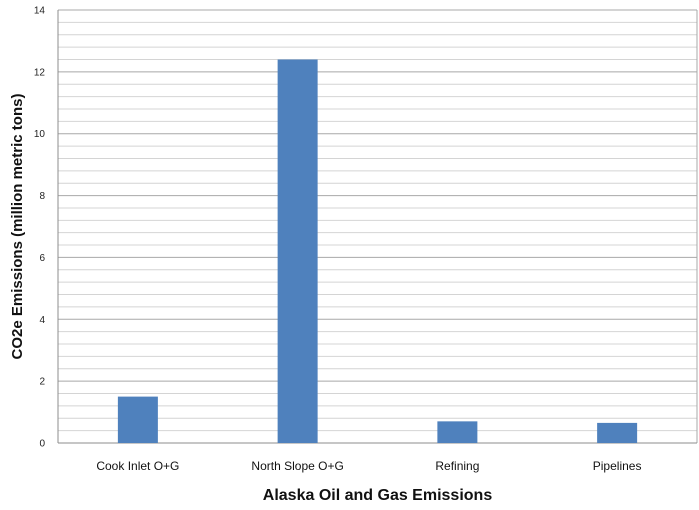  I want to click on x-tick-label: Pipelines, so click(617, 466).